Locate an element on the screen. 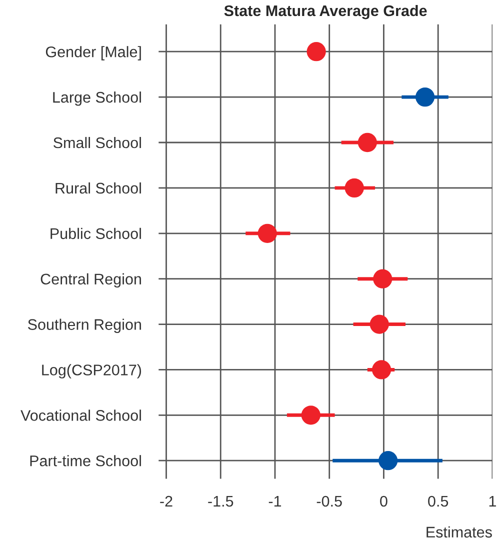  y-tick-label: Vocational School is located at coordinates (80, 415).